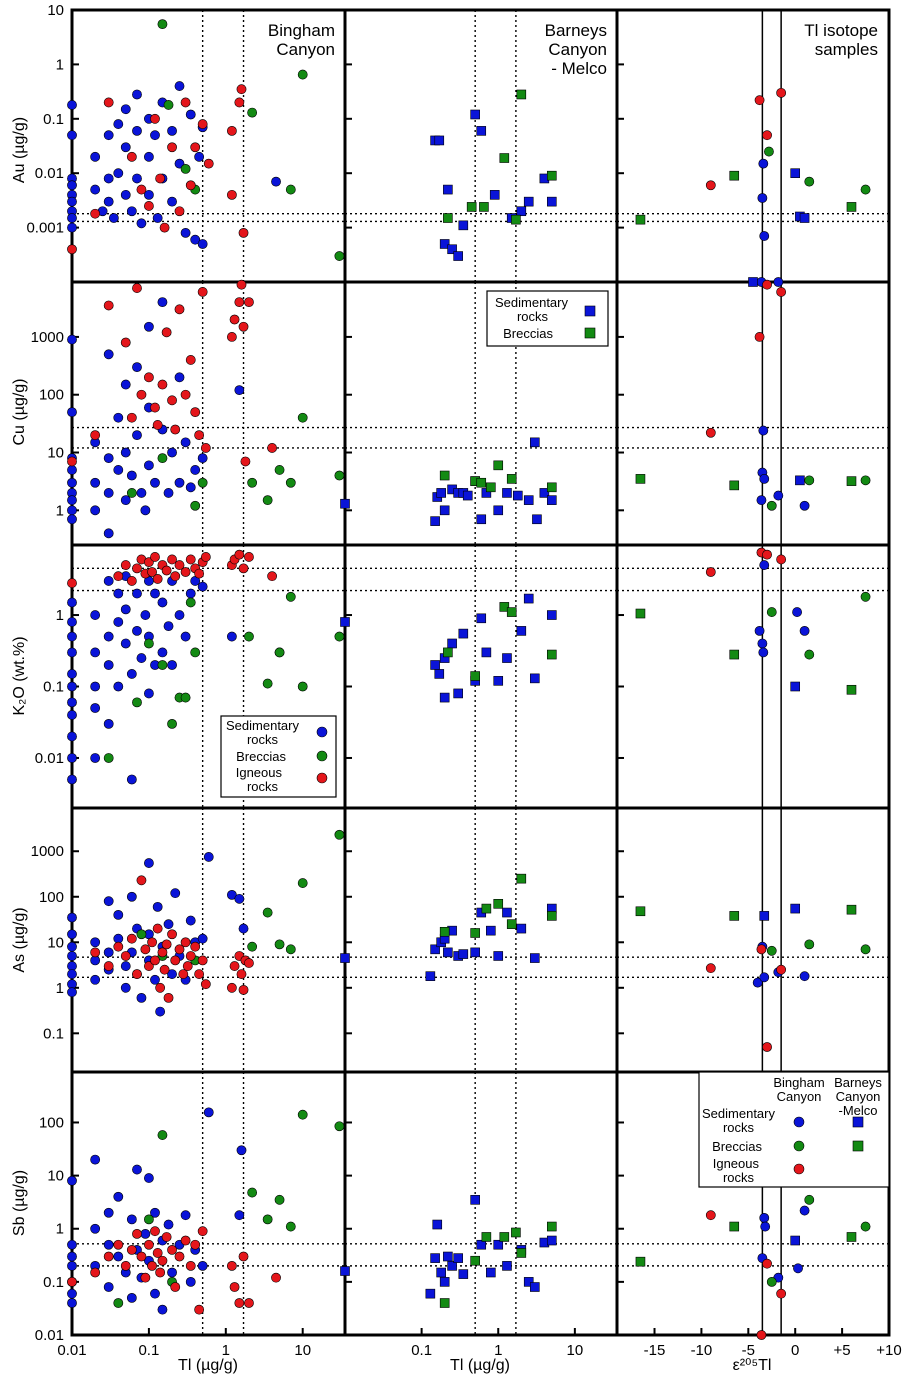 This screenshot has width=904, height=1377. What do you see at coordinates (577, 49) in the screenshot?
I see `col2-title-line2: Canyon` at bounding box center [577, 49].